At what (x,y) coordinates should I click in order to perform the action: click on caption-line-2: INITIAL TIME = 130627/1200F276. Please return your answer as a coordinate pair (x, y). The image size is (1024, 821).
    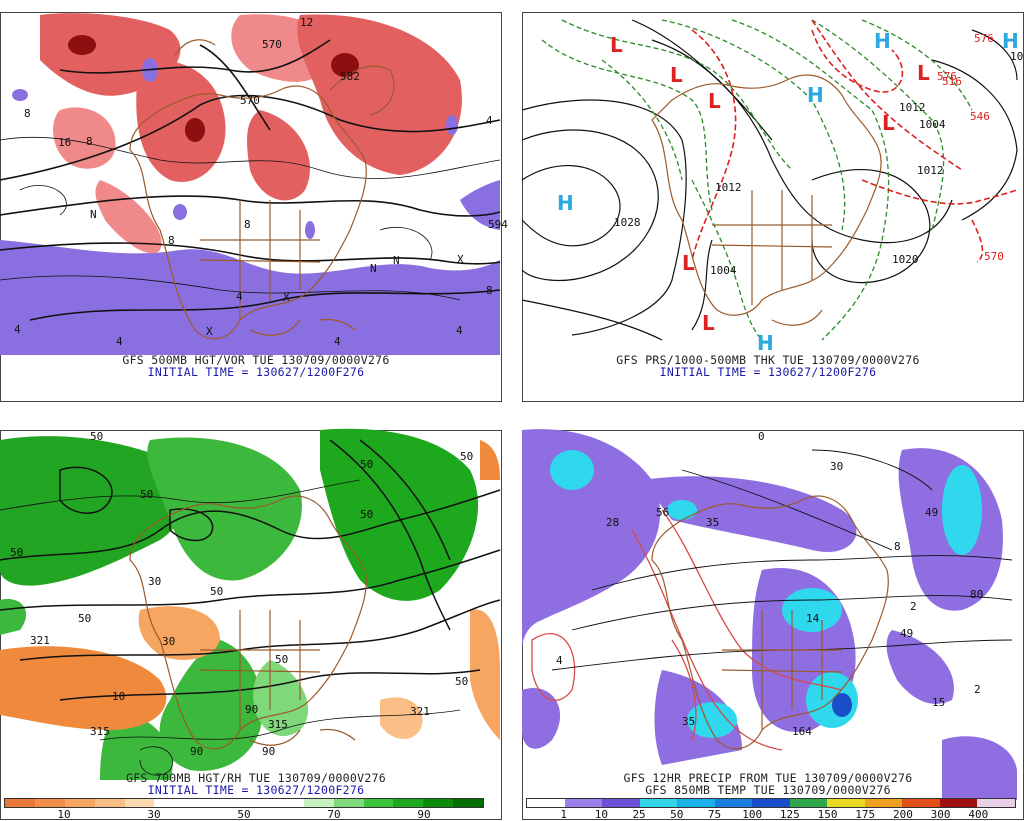
    Looking at the image, I should click on (256, 372).